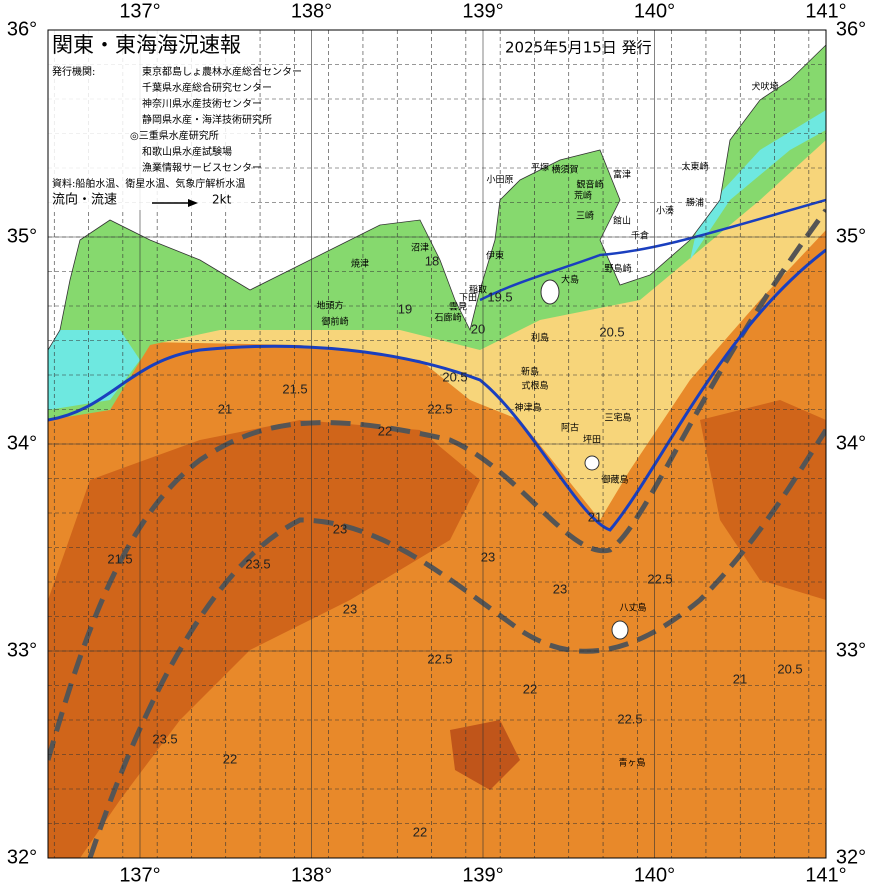 This screenshot has width=873, height=892. I want to click on place-name: 小田原, so click(499, 180).